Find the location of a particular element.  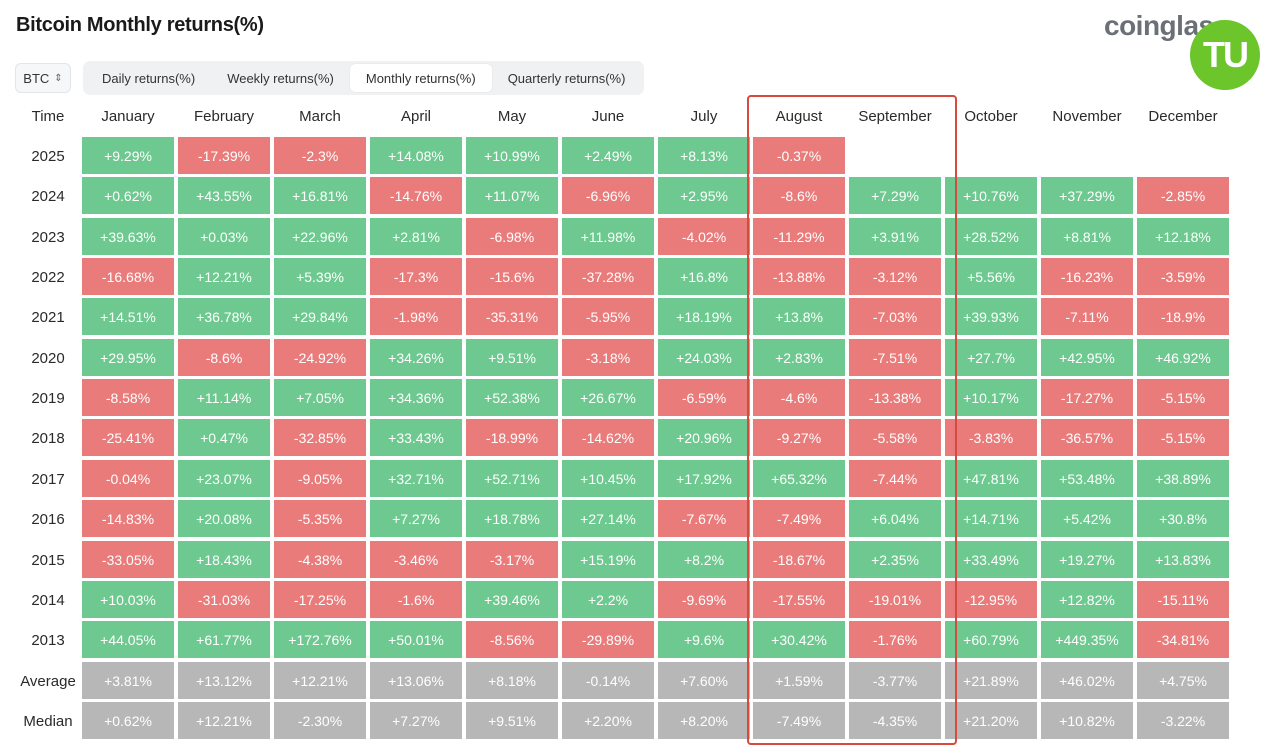

summary-cell: +3.81% is located at coordinates (128, 680).